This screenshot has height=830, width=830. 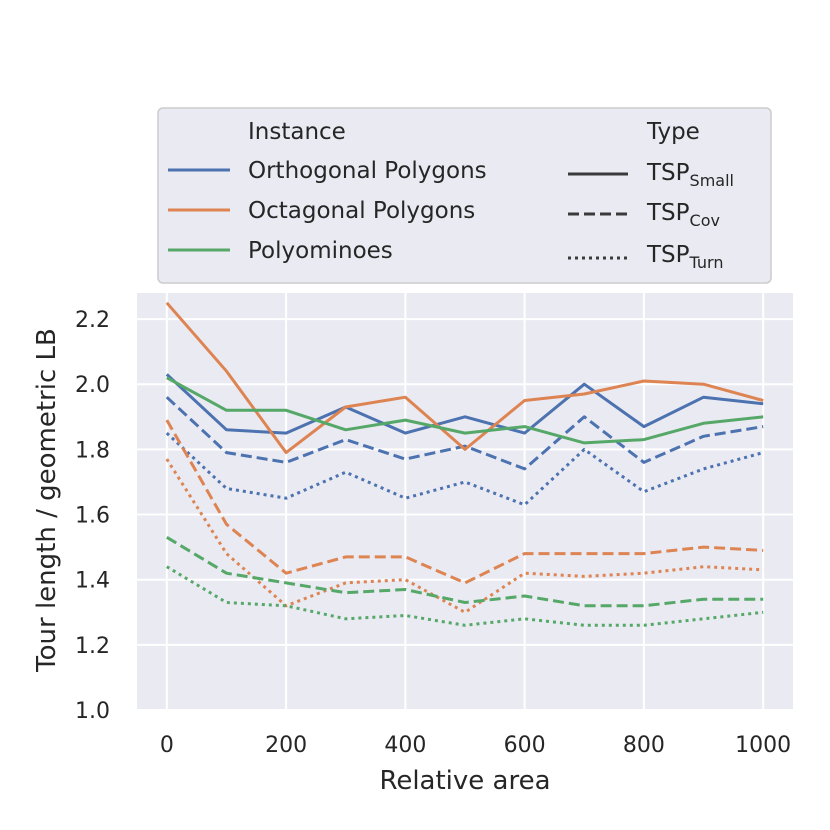 What do you see at coordinates (465, 596) in the screenshot?
I see `series-line-polyominoes-turn` at bounding box center [465, 596].